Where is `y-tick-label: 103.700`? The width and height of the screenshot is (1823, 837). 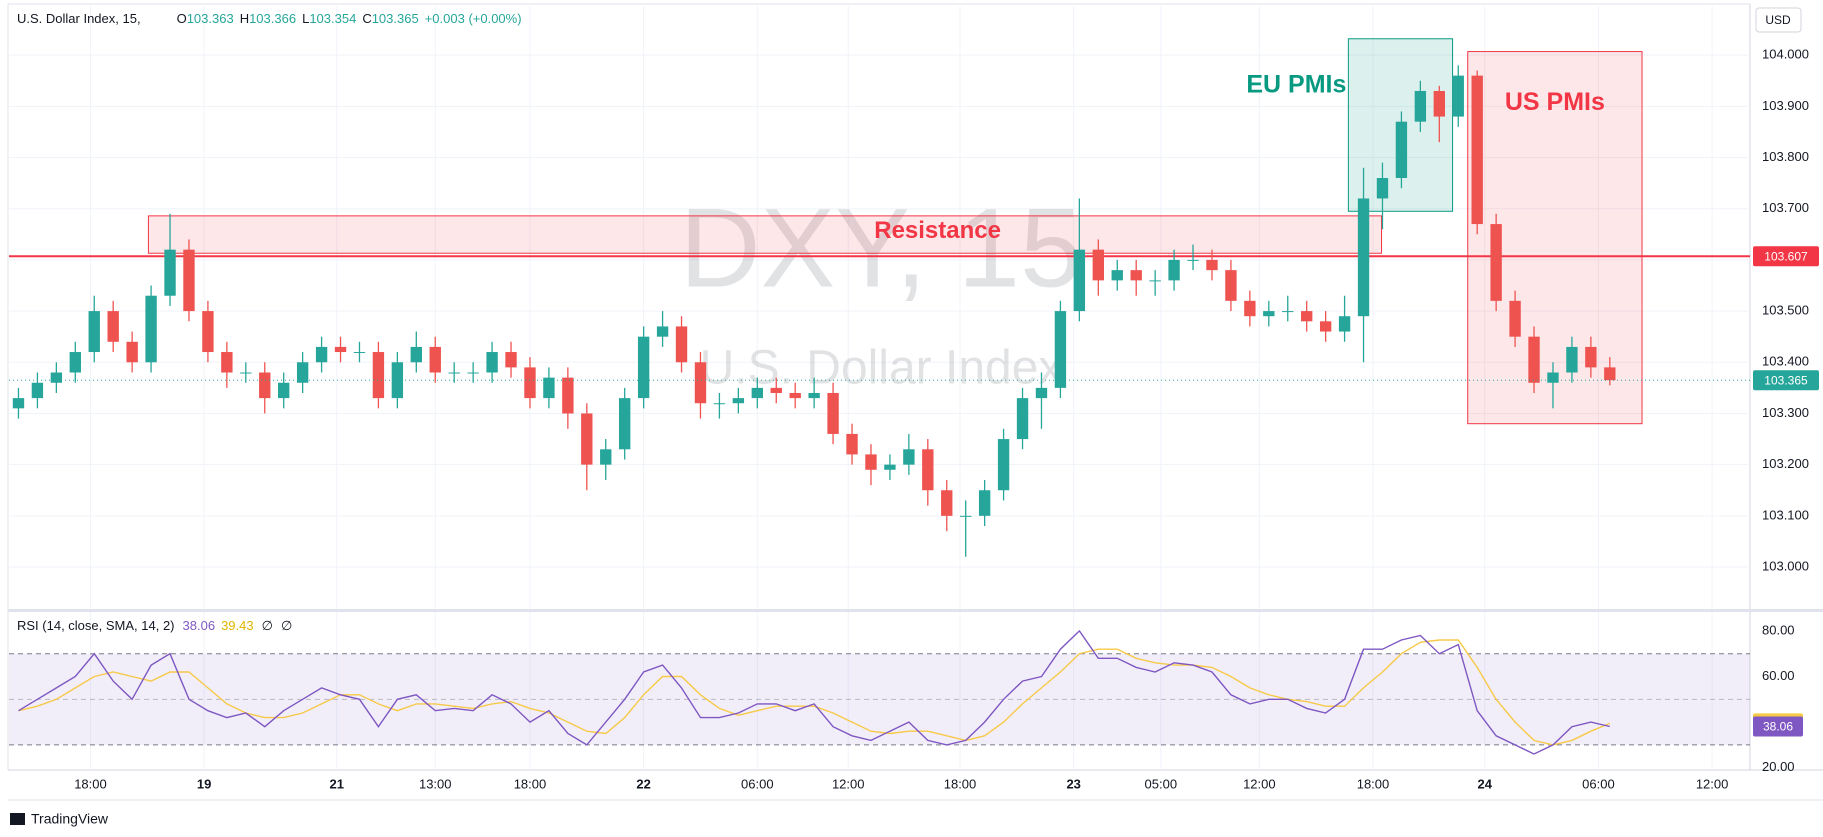 y-tick-label: 103.700 is located at coordinates (1785, 207).